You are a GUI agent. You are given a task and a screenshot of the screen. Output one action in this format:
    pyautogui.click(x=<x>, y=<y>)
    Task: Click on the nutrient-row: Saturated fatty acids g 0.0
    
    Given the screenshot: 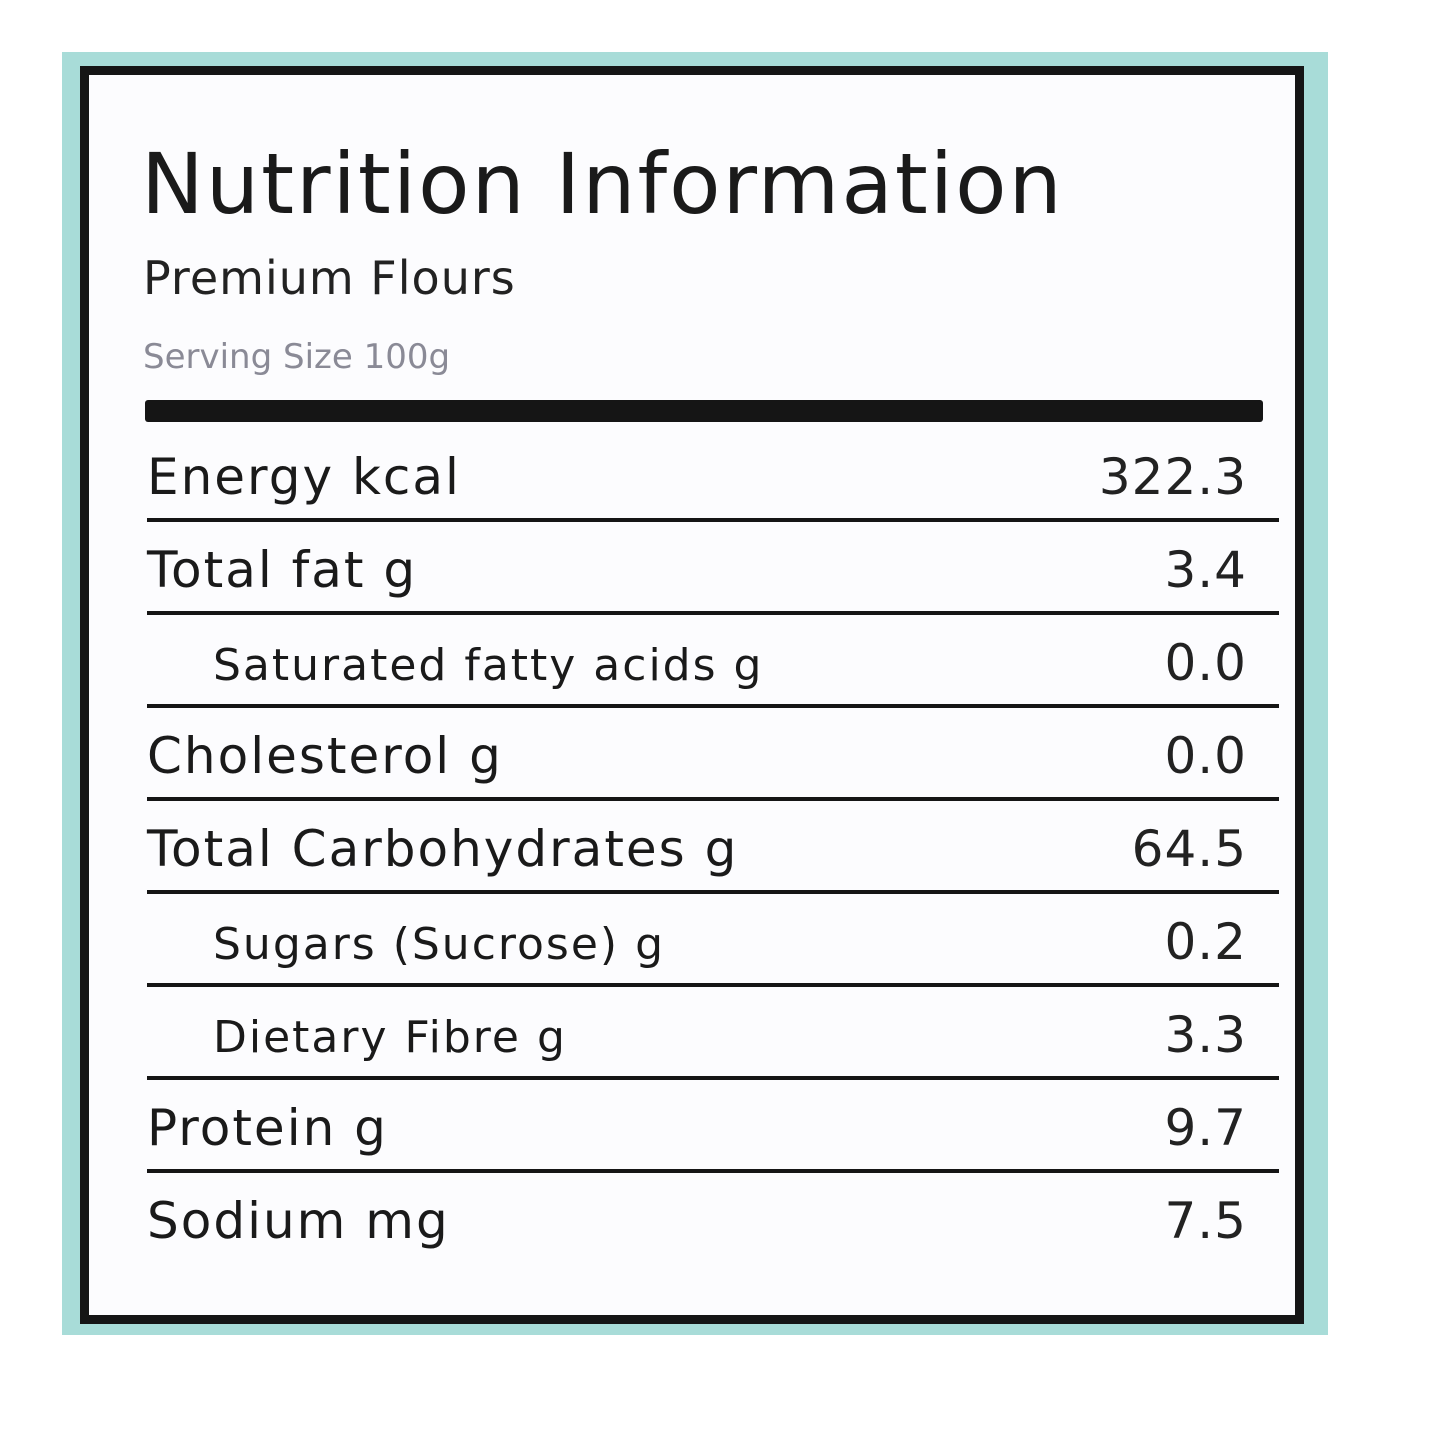 What is the action you would take?
    pyautogui.click(x=713, y=662)
    